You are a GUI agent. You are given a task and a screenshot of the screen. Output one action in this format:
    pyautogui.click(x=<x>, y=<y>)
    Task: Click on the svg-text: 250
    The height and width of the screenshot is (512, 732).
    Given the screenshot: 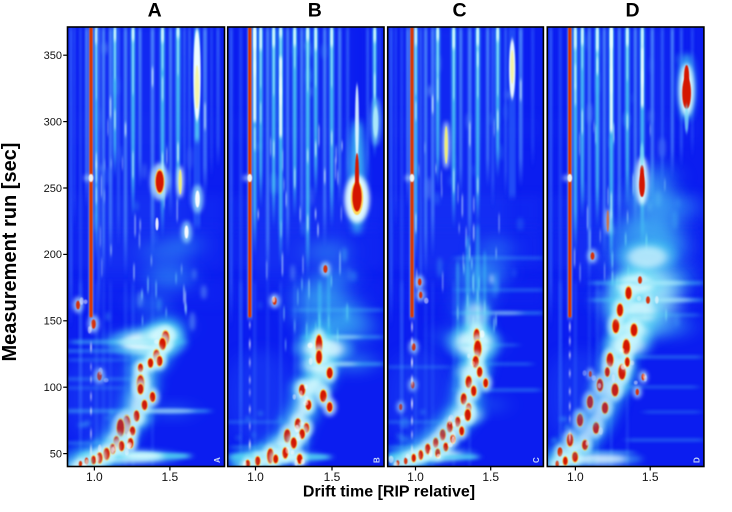 What is the action you would take?
    pyautogui.click(x=53, y=189)
    